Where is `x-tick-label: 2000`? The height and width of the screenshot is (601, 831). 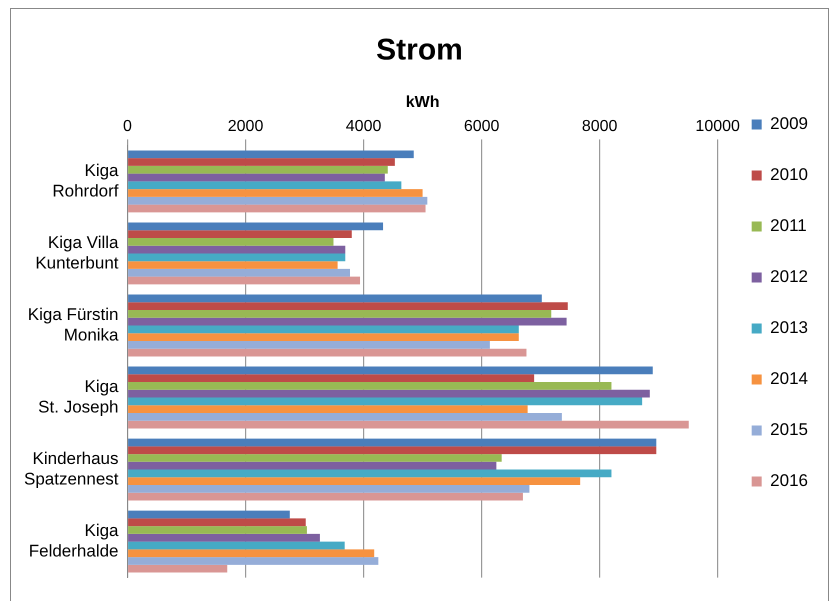
x-tick-label: 2000 is located at coordinates (246, 127).